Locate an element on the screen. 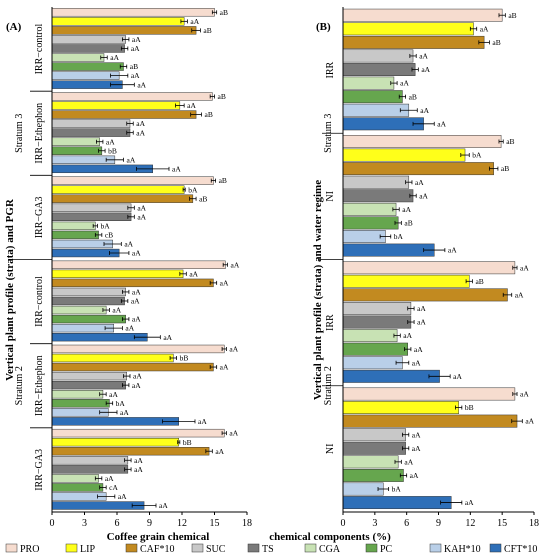 The height and width of the screenshot is (560, 550). stratum-label: Stratum 2 is located at coordinates (19, 385).